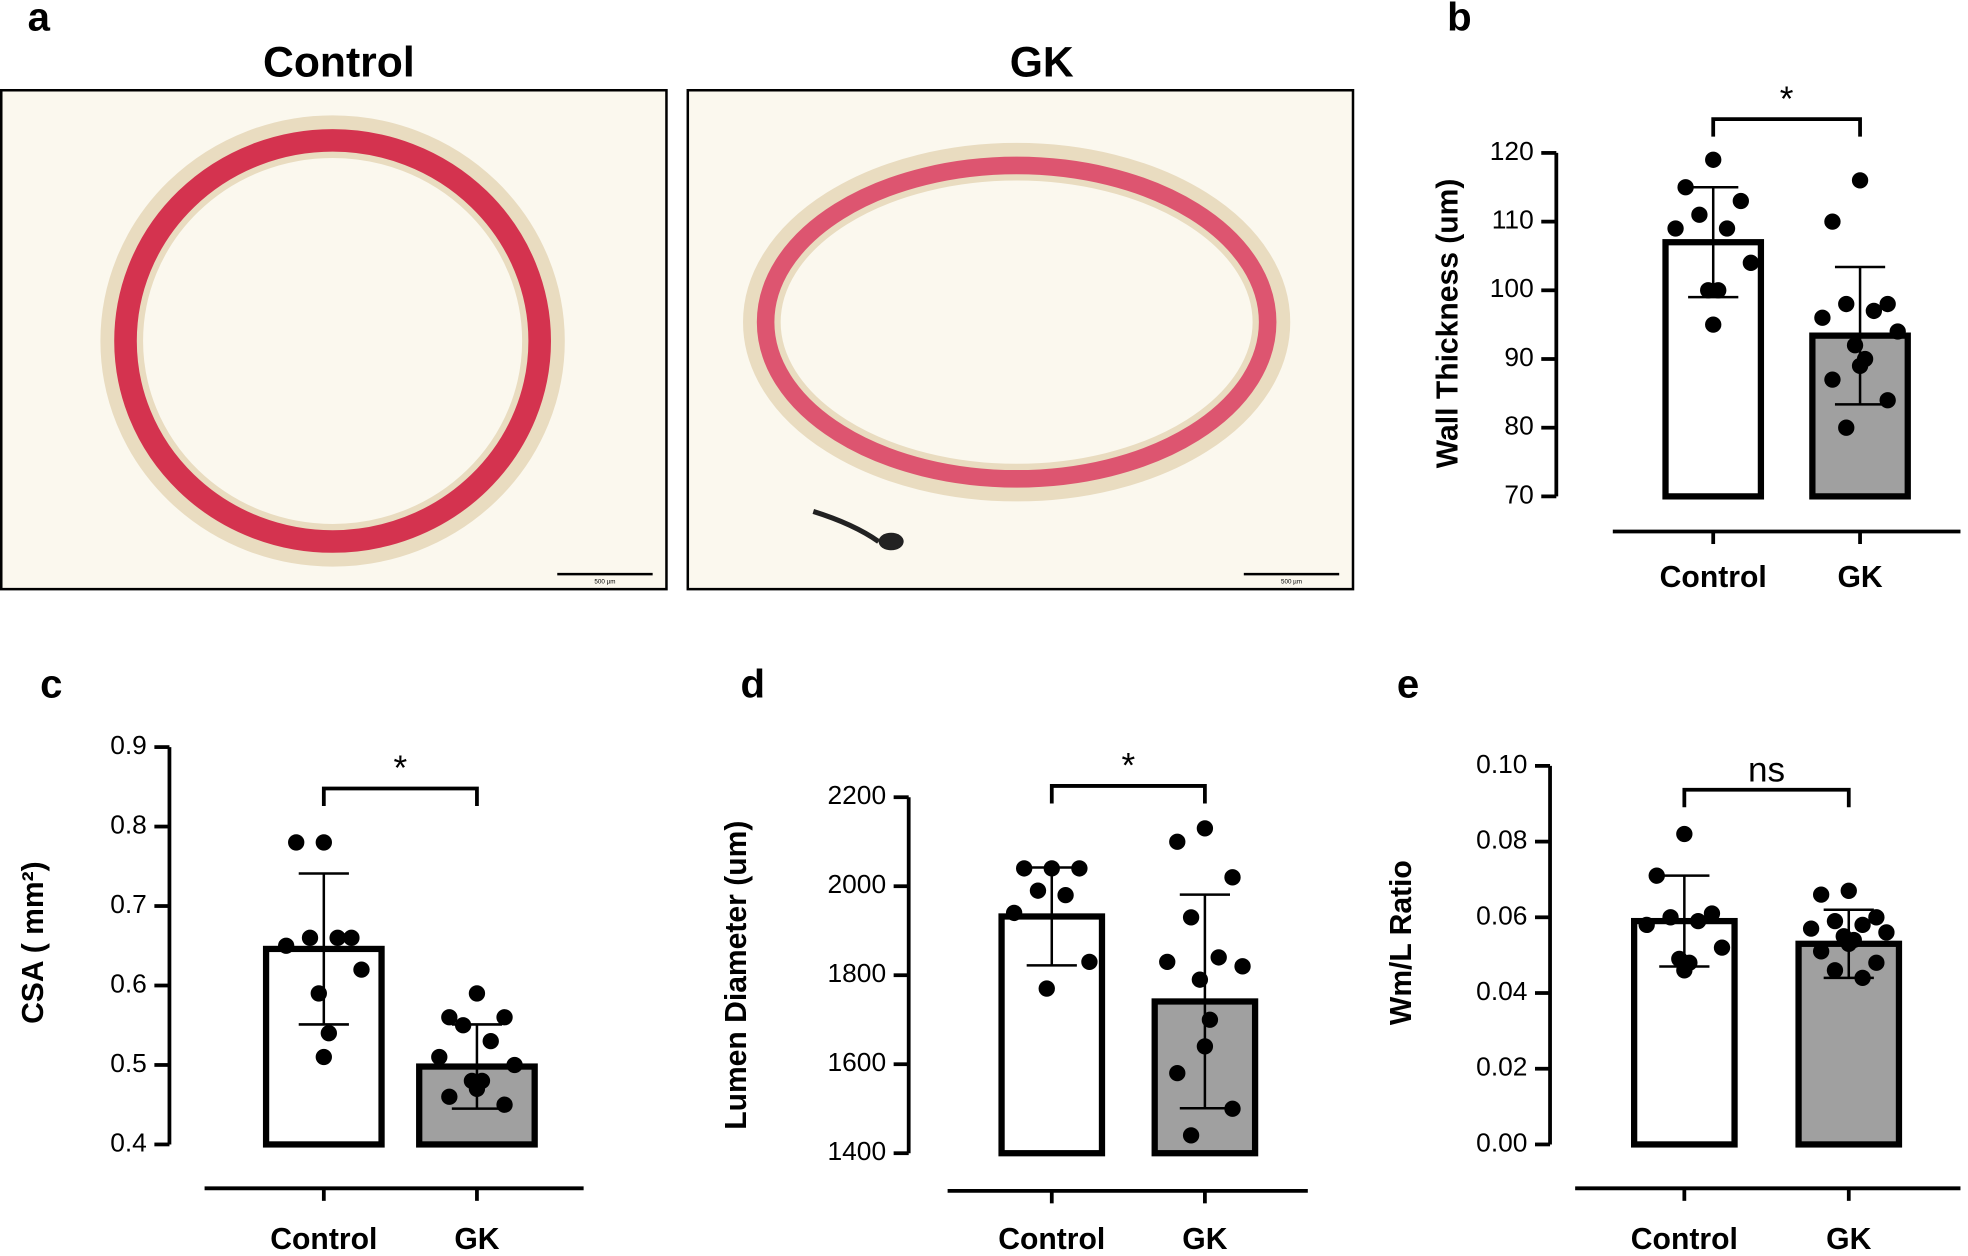 This screenshot has height=1256, width=1968. What do you see at coordinates (1766, 769) in the screenshot?
I see `significance-label: ns` at bounding box center [1766, 769].